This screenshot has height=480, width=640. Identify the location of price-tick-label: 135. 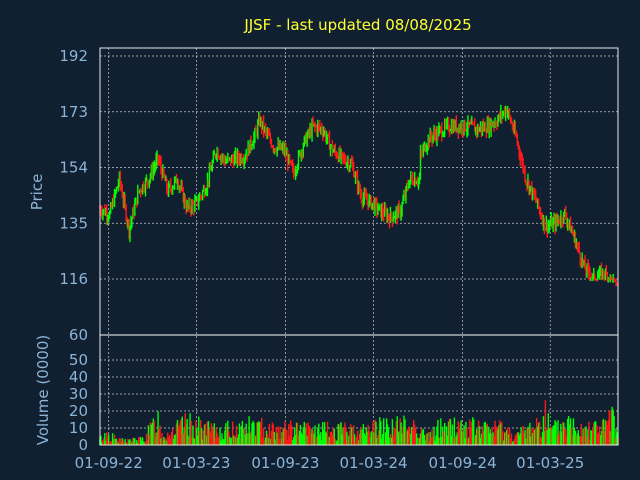
(73, 223).